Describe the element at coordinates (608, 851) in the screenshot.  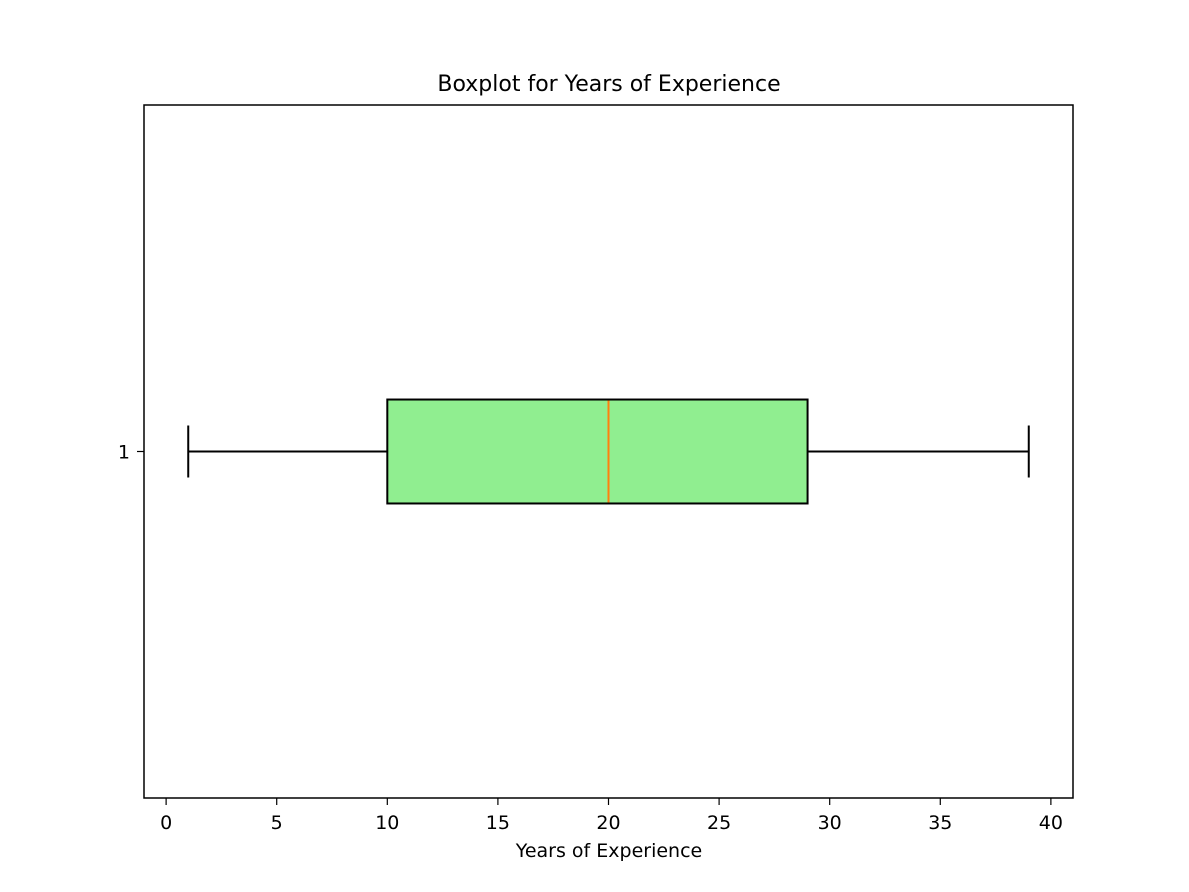
I see `x-axis-label: Years of Experience` at that location.